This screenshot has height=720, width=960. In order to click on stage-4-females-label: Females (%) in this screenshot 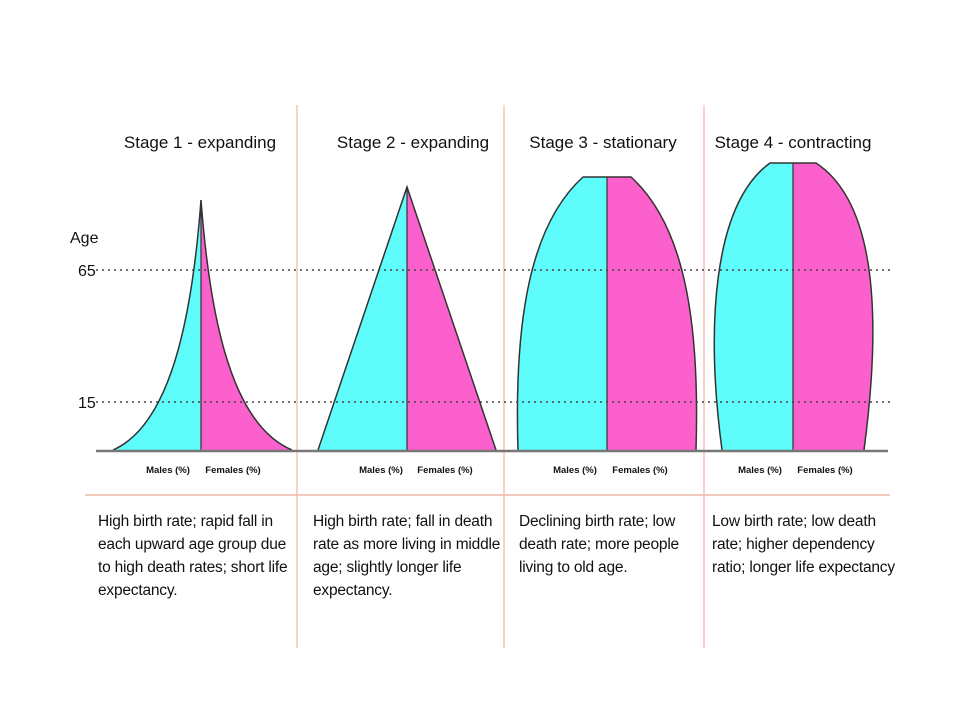, I will do `click(824, 470)`.